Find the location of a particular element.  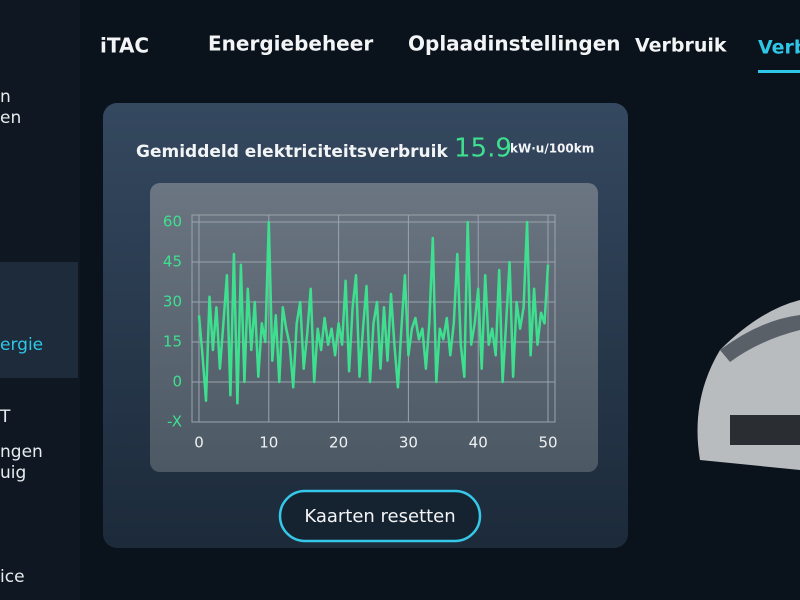

x-tick-label: 50 is located at coordinates (547, 443).